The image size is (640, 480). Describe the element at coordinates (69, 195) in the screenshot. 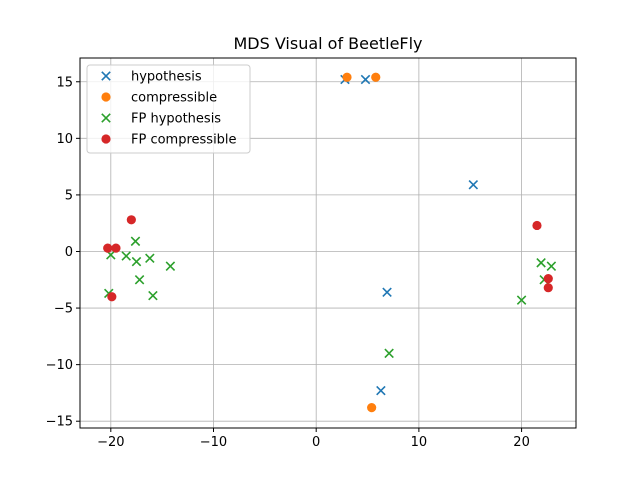

I see `y-tick-label: 5` at that location.